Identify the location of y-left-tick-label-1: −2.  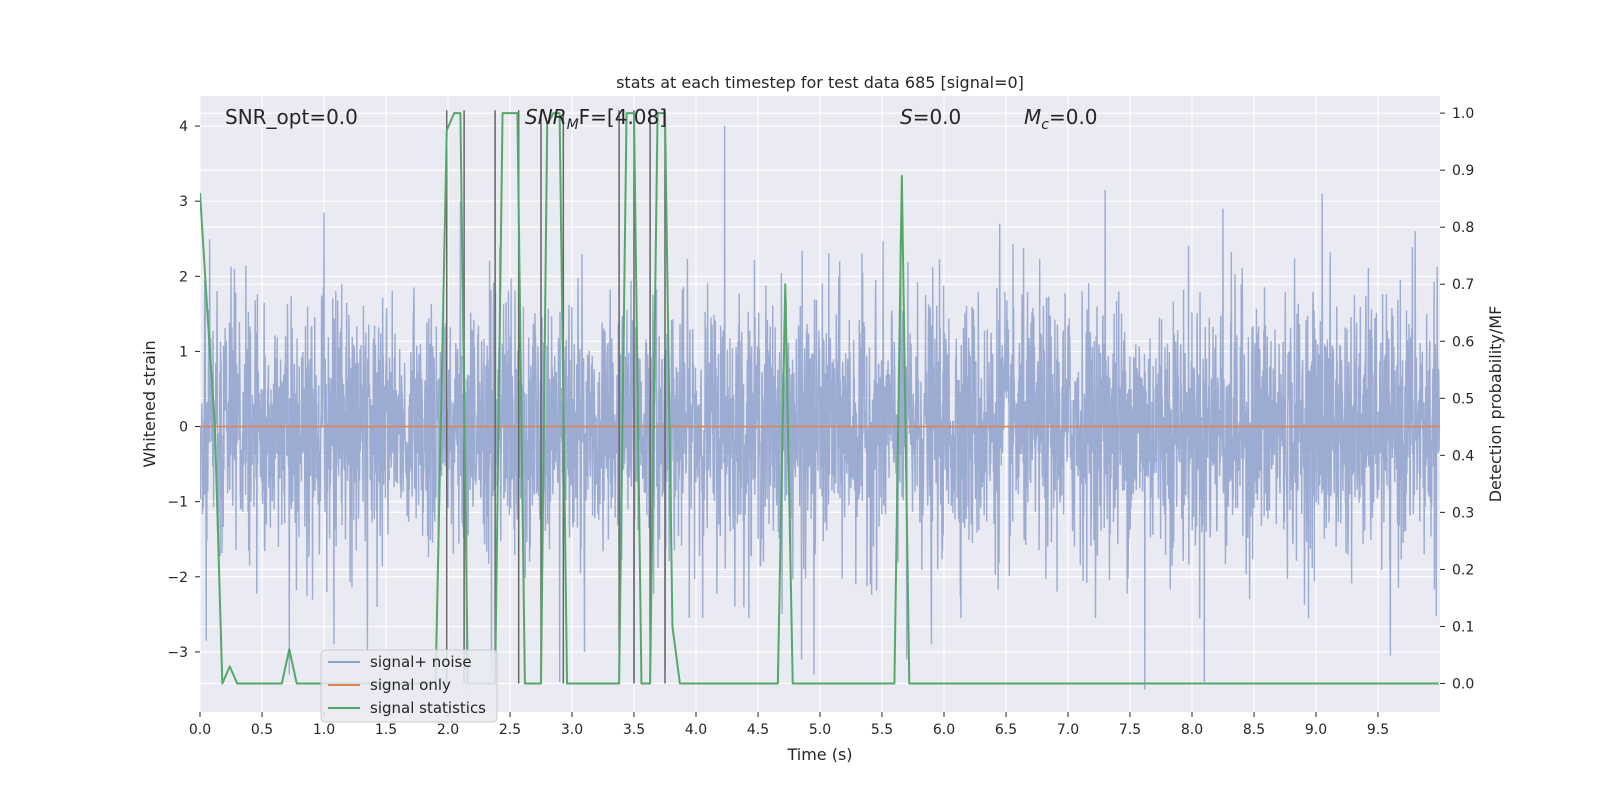
(177, 578).